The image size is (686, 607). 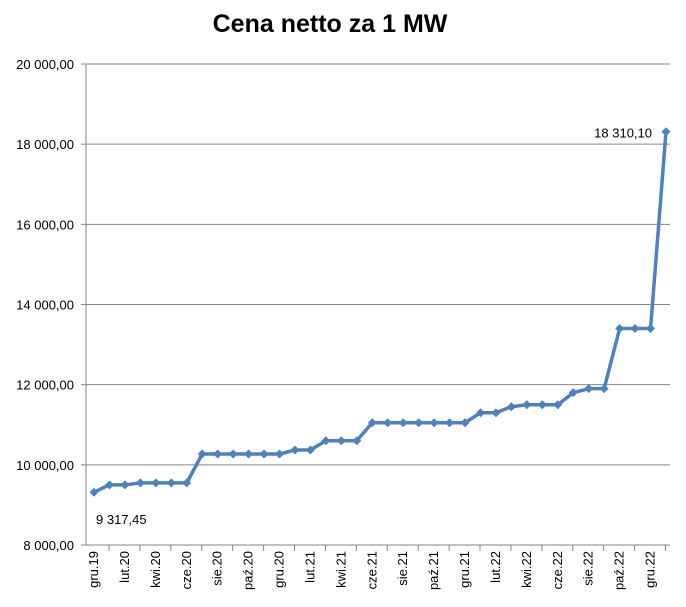 What do you see at coordinates (45, 144) in the screenshot?
I see `y-tick-label: 18 000,00` at bounding box center [45, 144].